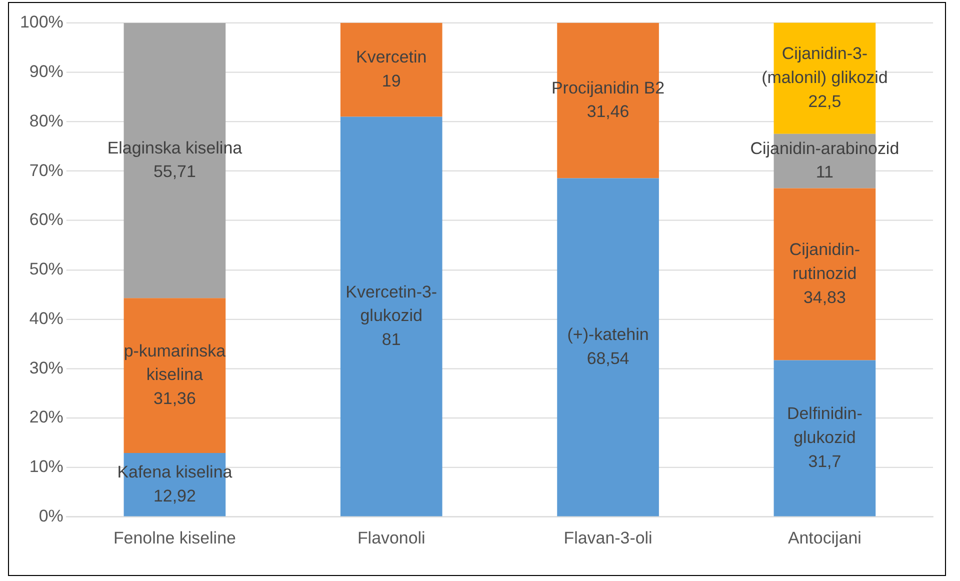 This screenshot has width=960, height=581. I want to click on x-tick-label: Fenolne kiseline, so click(174, 538).